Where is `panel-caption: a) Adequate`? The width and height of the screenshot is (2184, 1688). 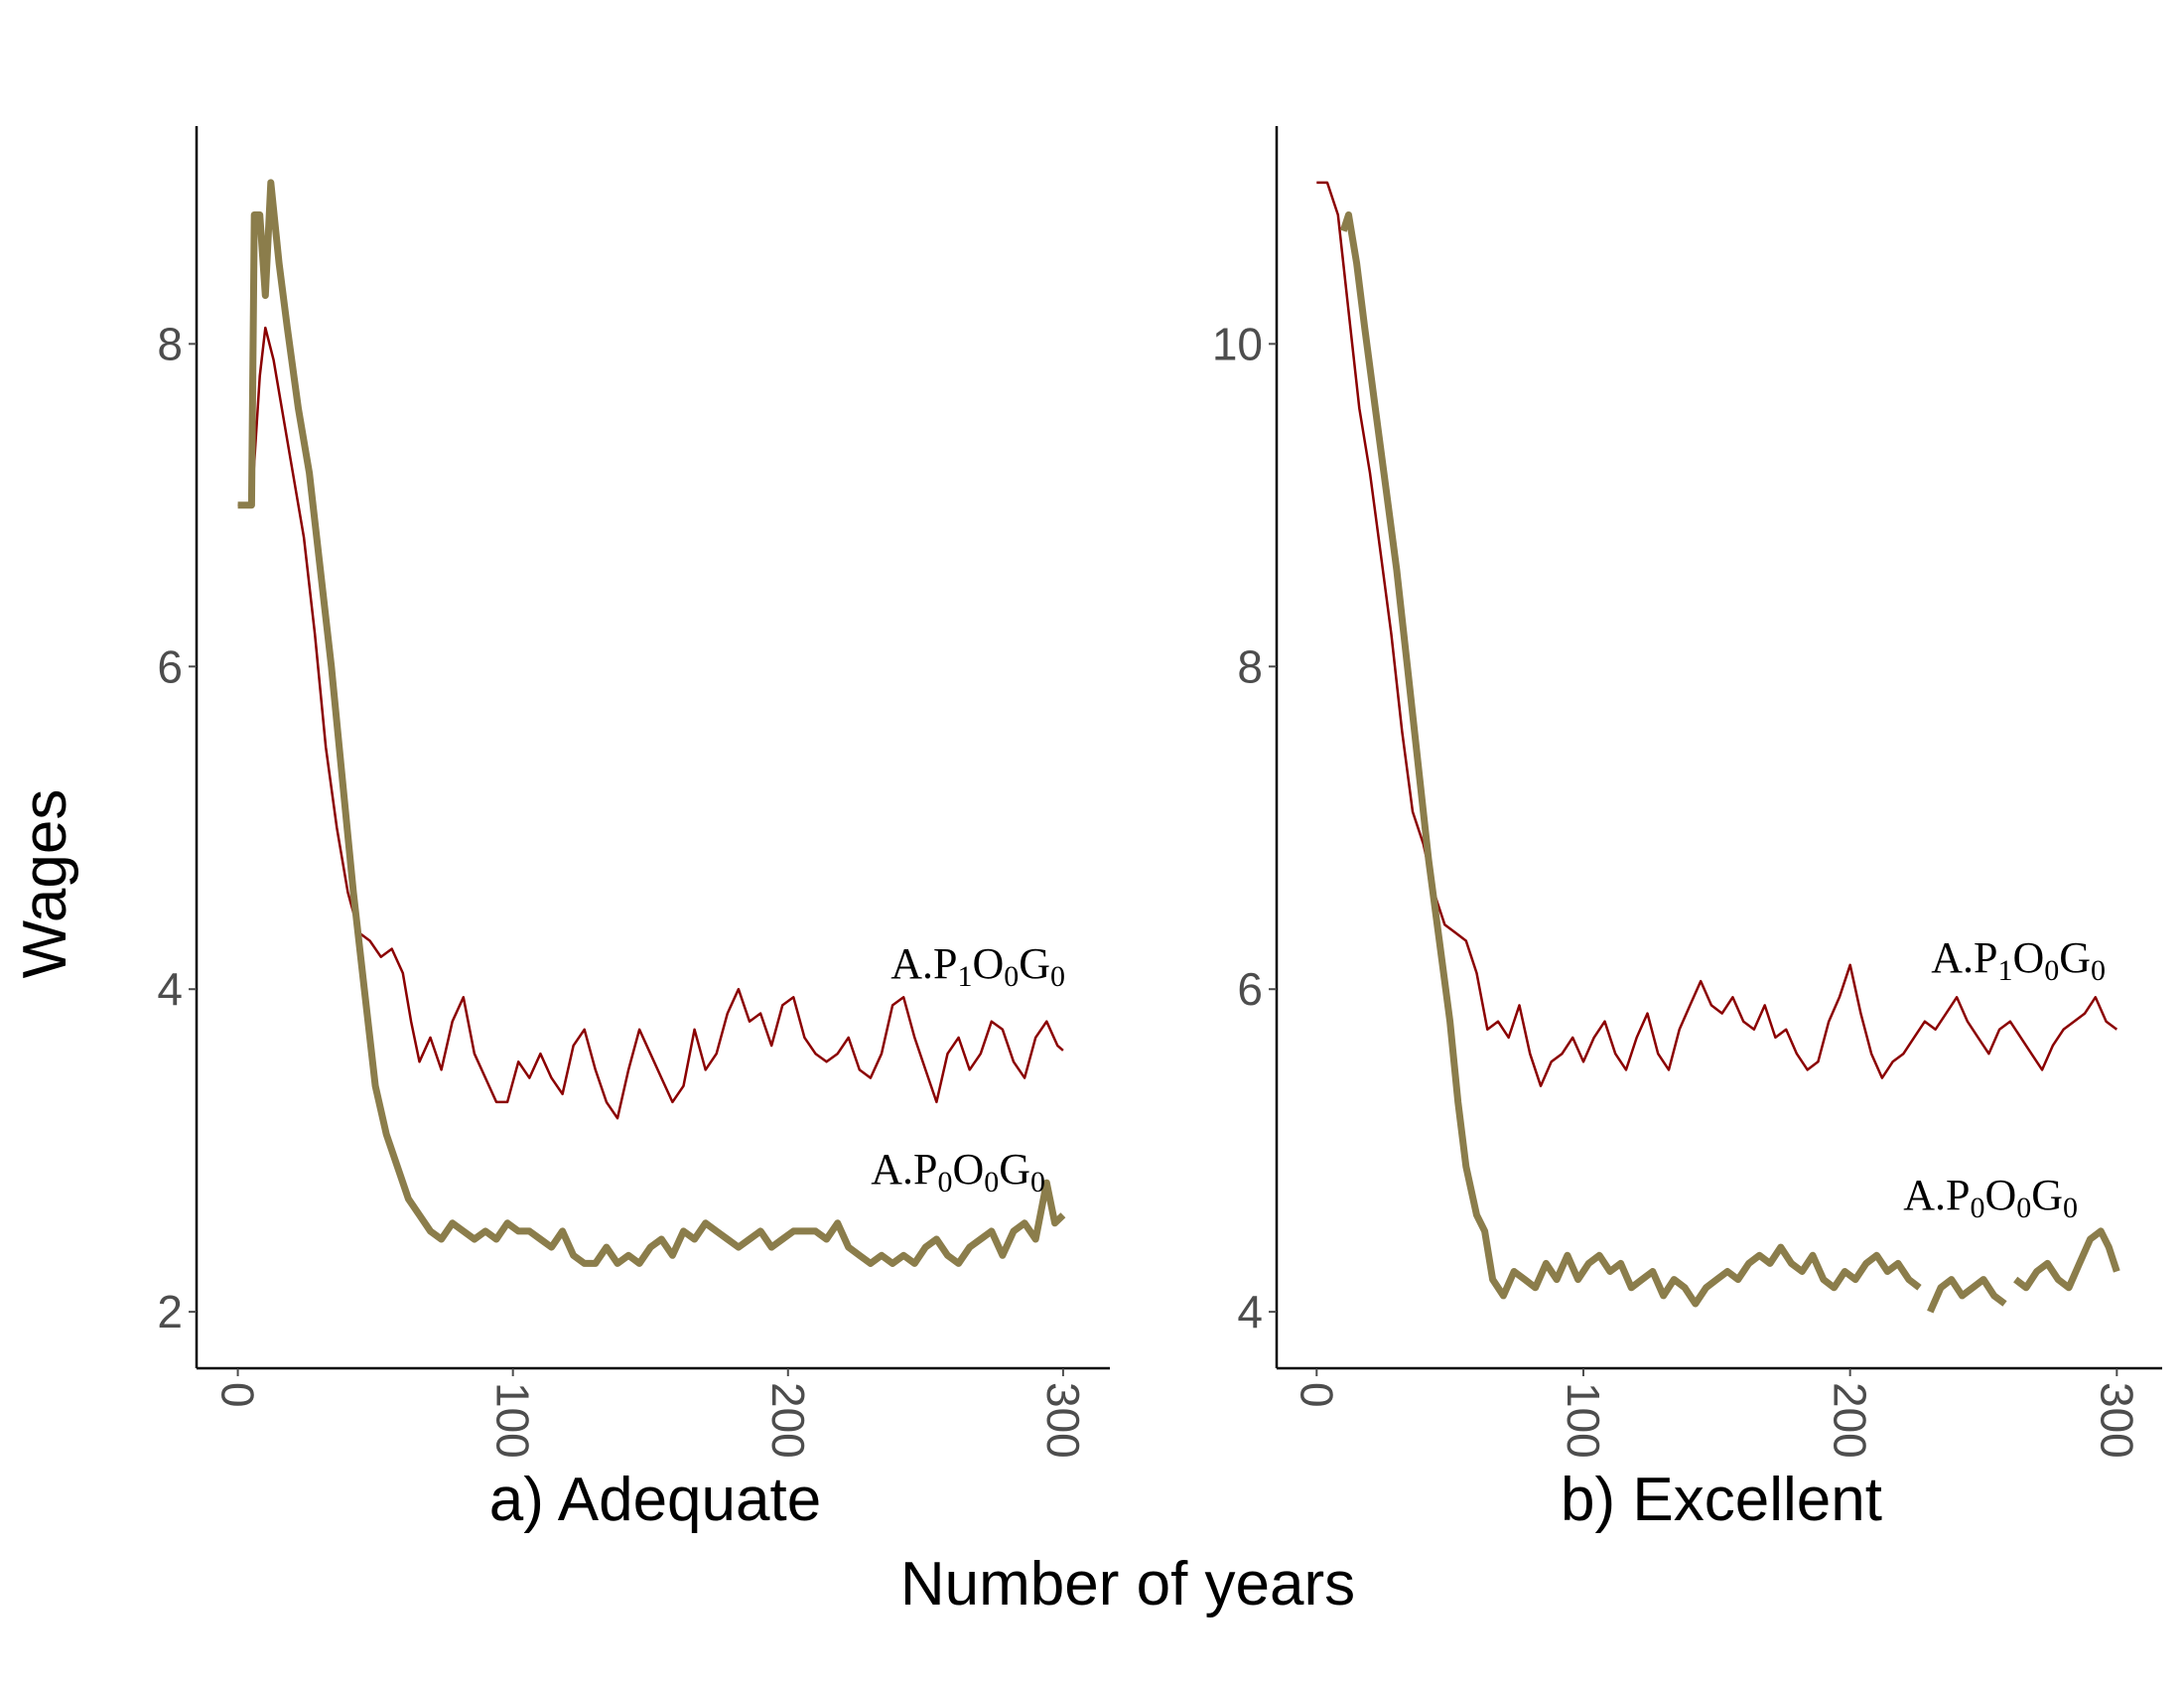
panel-caption: a) Adequate is located at coordinates (655, 1500).